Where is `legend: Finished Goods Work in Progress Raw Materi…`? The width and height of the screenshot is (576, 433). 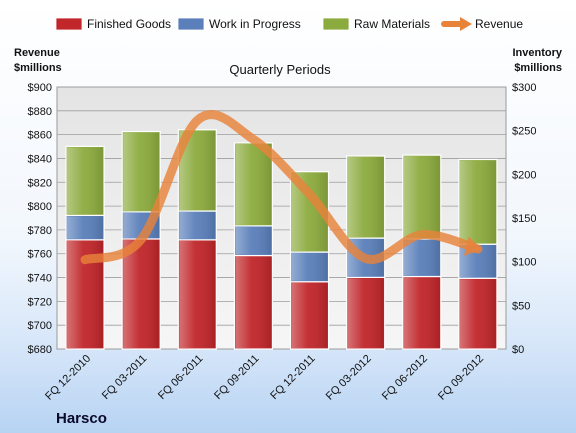
legend: Finished Goods Work in Progress Raw Materi… is located at coordinates (289, 24).